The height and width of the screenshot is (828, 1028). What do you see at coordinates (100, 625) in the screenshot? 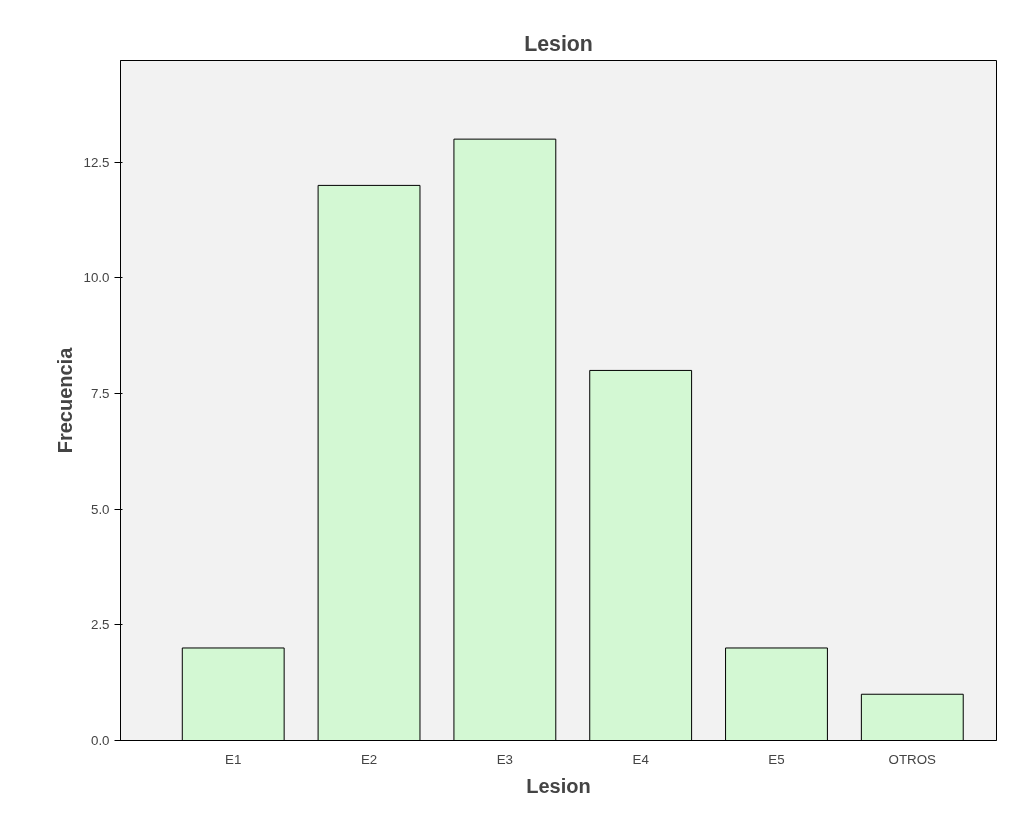
I see `y-tick-label: 2.5` at bounding box center [100, 625].